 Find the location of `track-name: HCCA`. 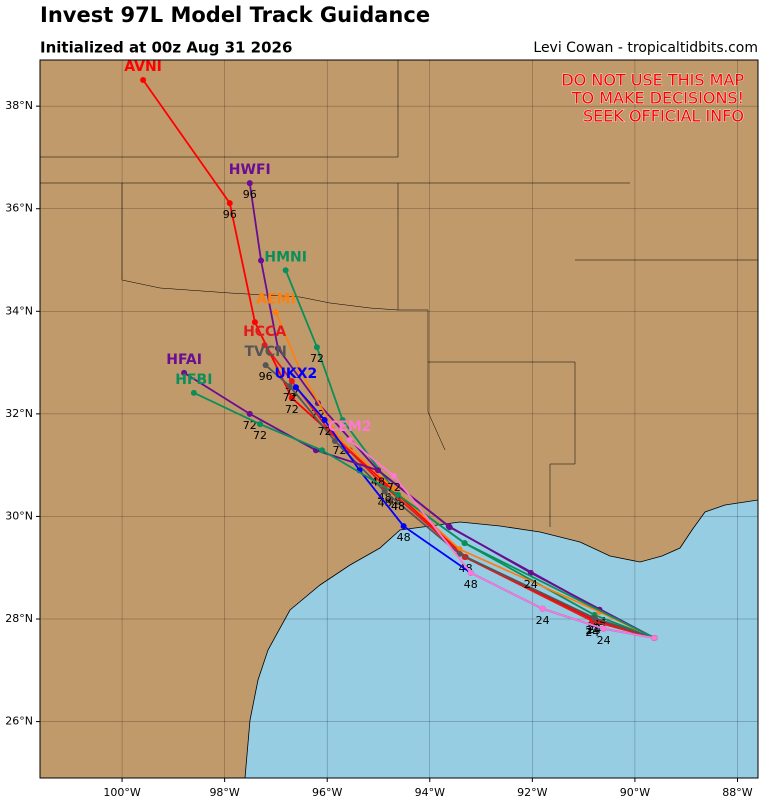

track-name: HCCA is located at coordinates (264, 332).